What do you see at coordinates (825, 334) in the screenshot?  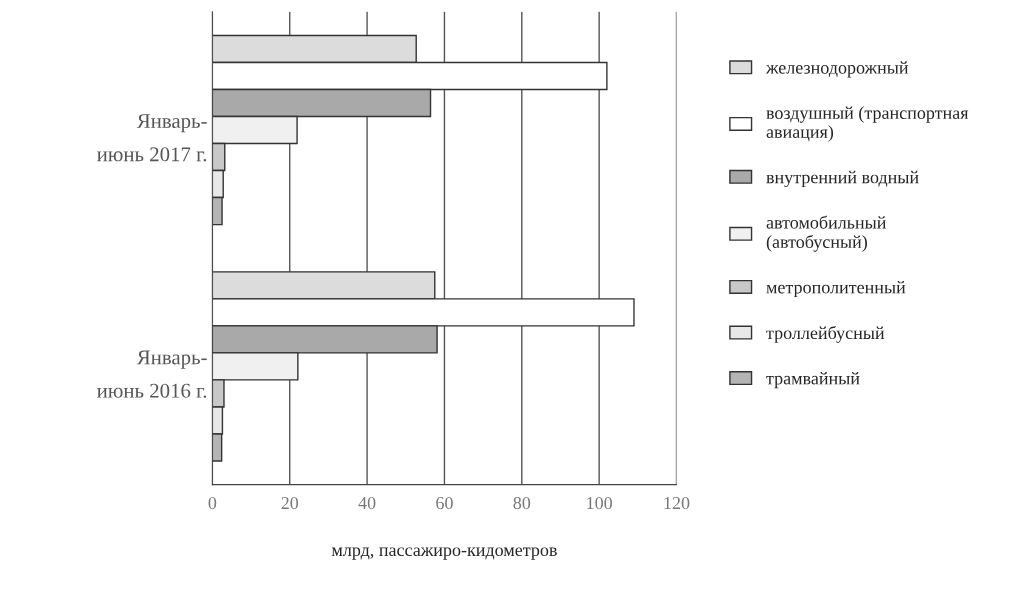 I see `legend-label: троллейбусный` at bounding box center [825, 334].